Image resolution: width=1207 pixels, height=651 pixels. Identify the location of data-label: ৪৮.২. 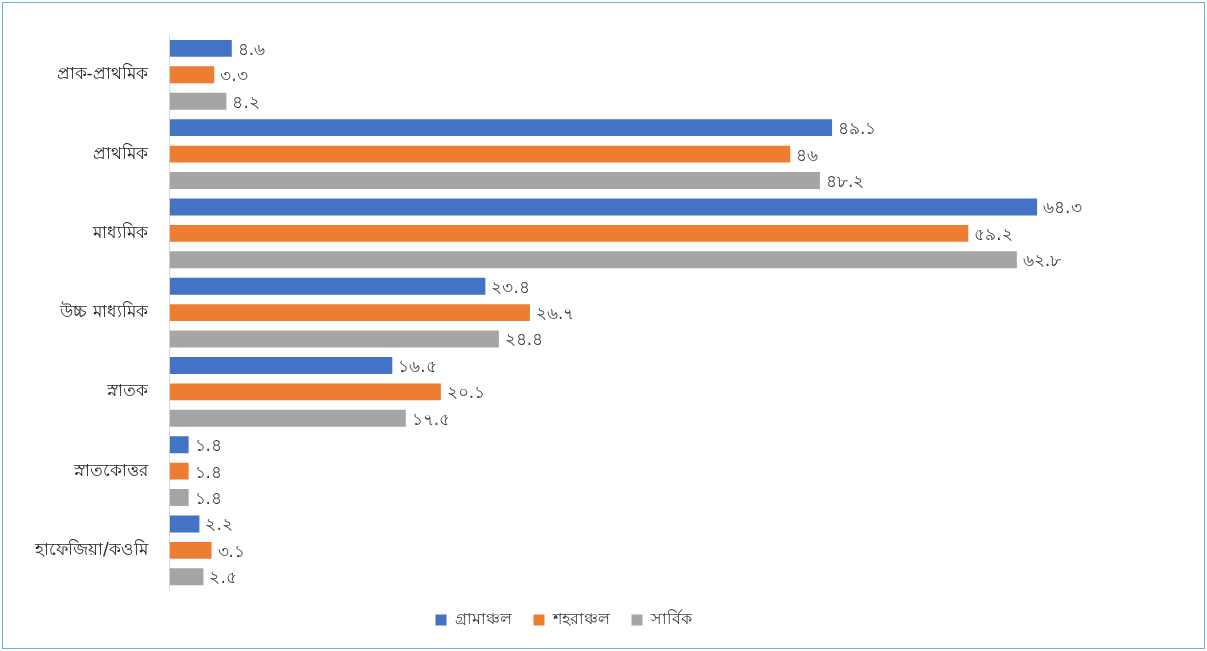
(845, 180).